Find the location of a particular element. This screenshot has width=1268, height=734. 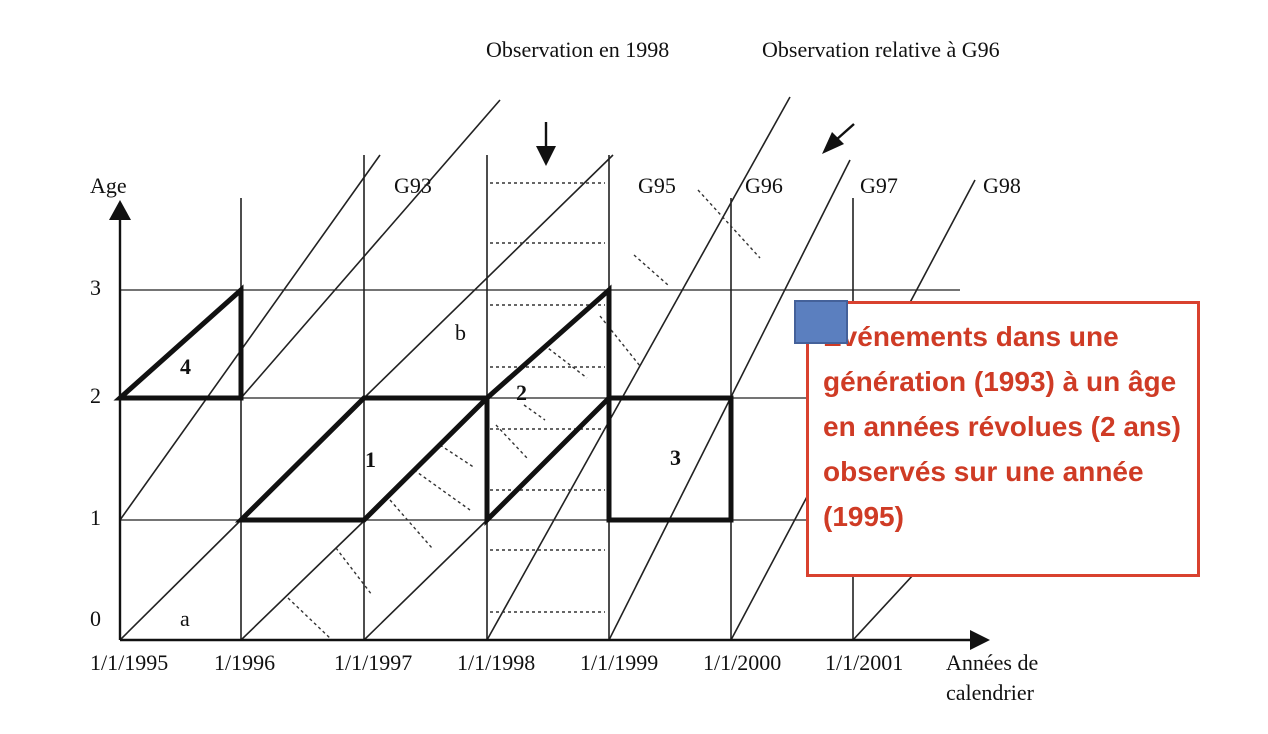

header-observation-g96: Observation relative à G96 is located at coordinates (881, 49).